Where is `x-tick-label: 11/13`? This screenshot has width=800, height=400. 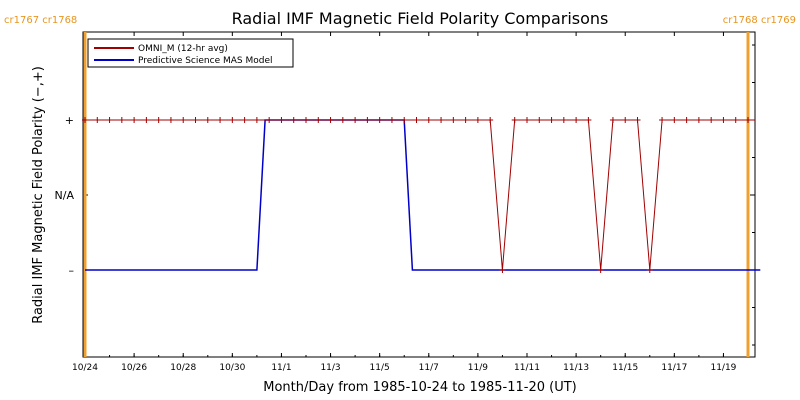
x-tick-label: 11/13 is located at coordinates (576, 368).